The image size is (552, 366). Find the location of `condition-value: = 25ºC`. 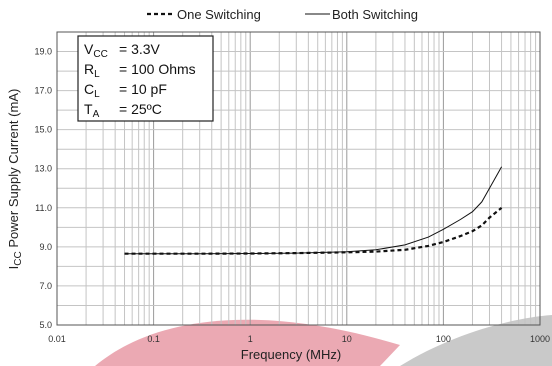

condition-value: = 25ºC is located at coordinates (140, 109).